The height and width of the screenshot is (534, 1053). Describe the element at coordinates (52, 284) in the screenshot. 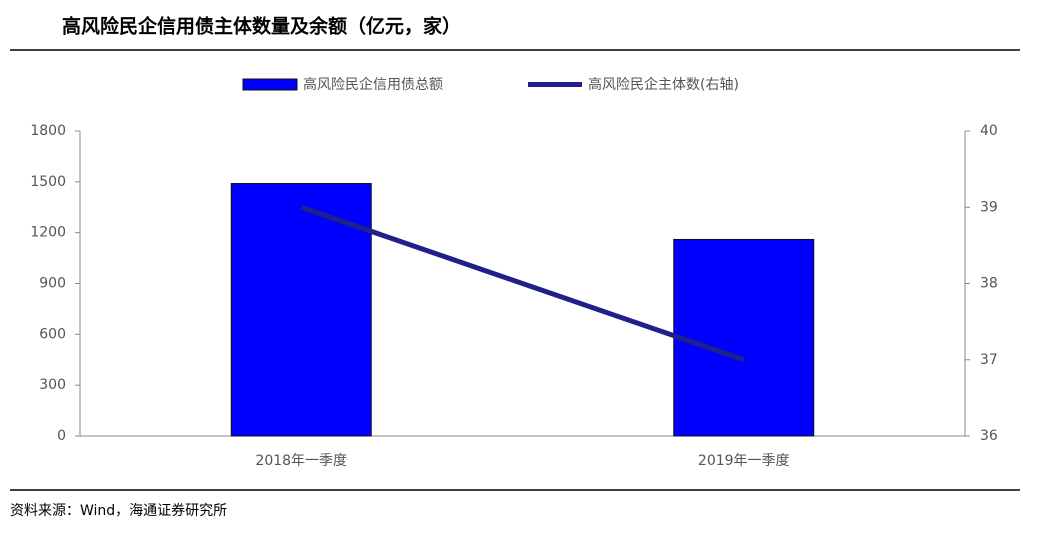

I see `y-tick-label: 900` at that location.